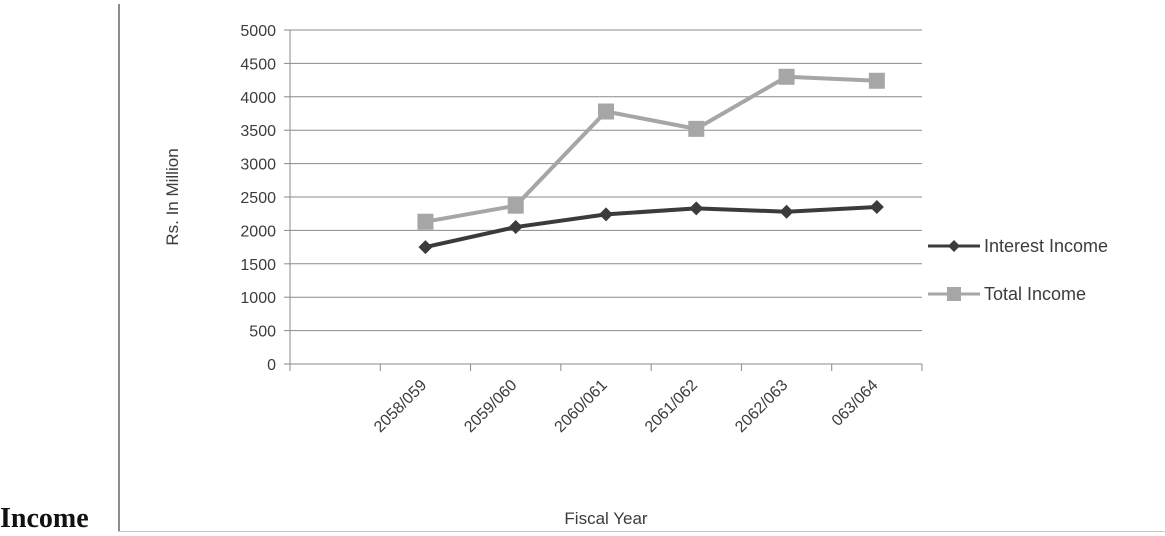 The image size is (1165, 536). Describe the element at coordinates (581, 406) in the screenshot. I see `x-tick-label: 2060/061` at that location.